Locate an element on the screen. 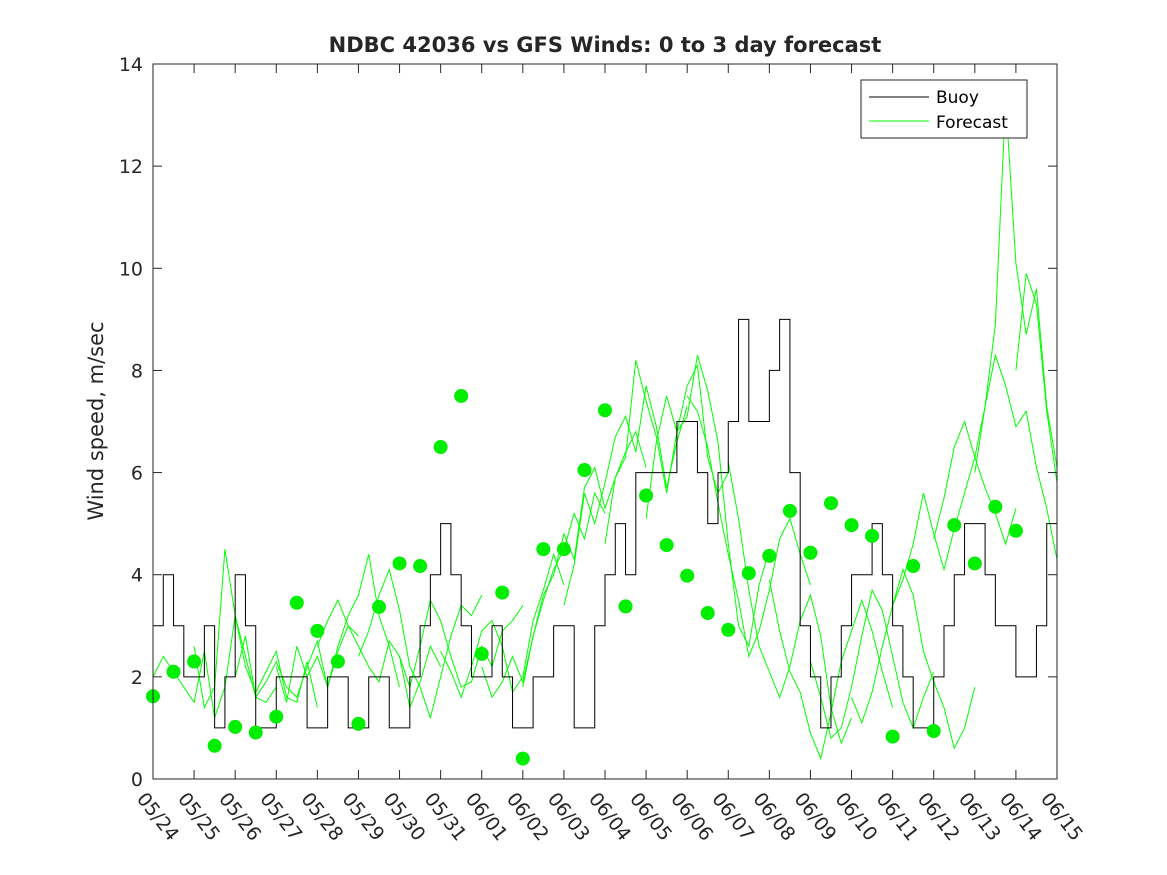 The width and height of the screenshot is (1167, 875). y-tick-label-6: 12 is located at coordinates (131, 167).